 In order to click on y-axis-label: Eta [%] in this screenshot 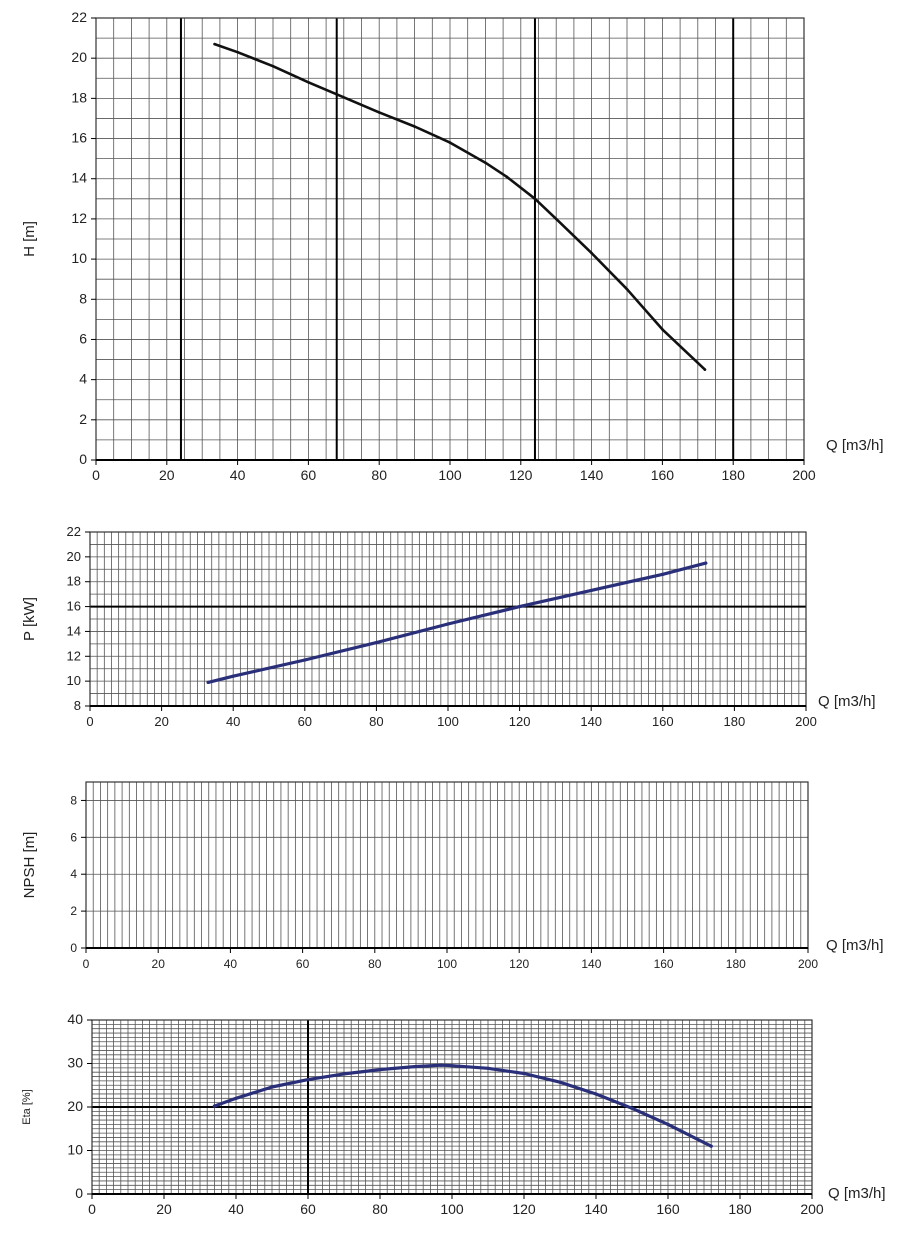, I will do `click(27, 1106)`.